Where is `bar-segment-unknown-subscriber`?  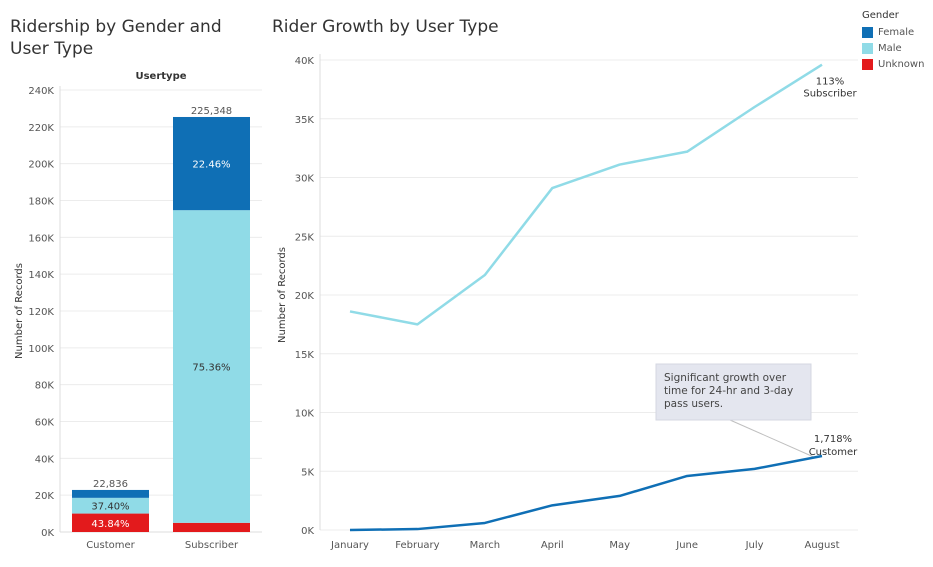
bar-segment-unknown-subscriber is located at coordinates (211, 527).